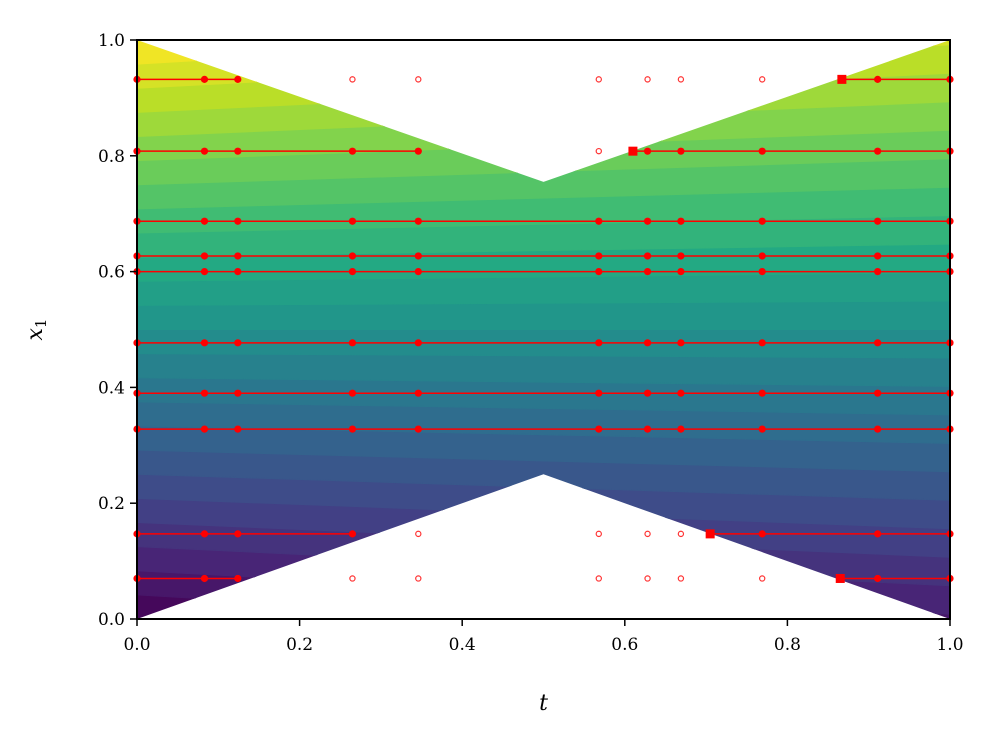  Describe the element at coordinates (136, 645) in the screenshot. I see `x-tick-label: 0.0` at that location.